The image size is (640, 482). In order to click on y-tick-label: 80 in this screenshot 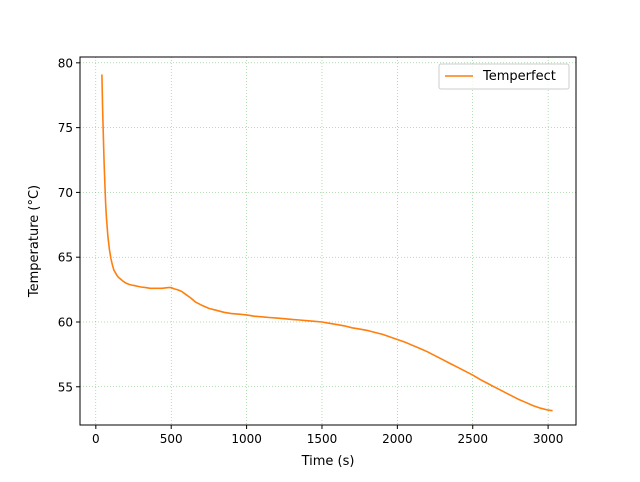, I will do `click(65, 63)`.